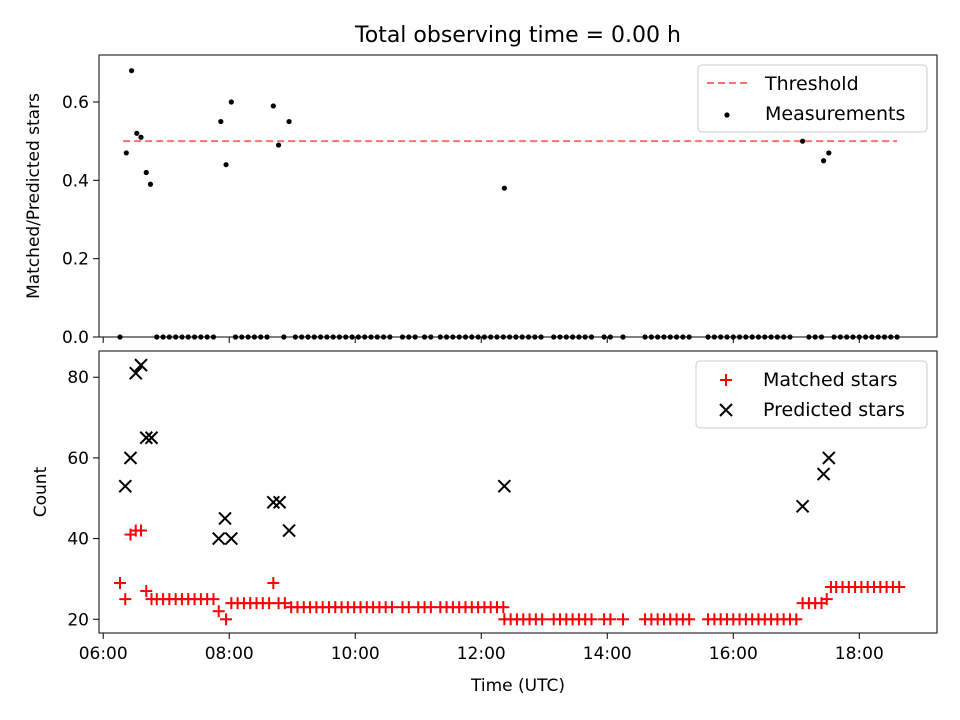 This screenshot has height=720, width=960. I want to click on top-legend: Threshold Measurements, so click(812, 98).